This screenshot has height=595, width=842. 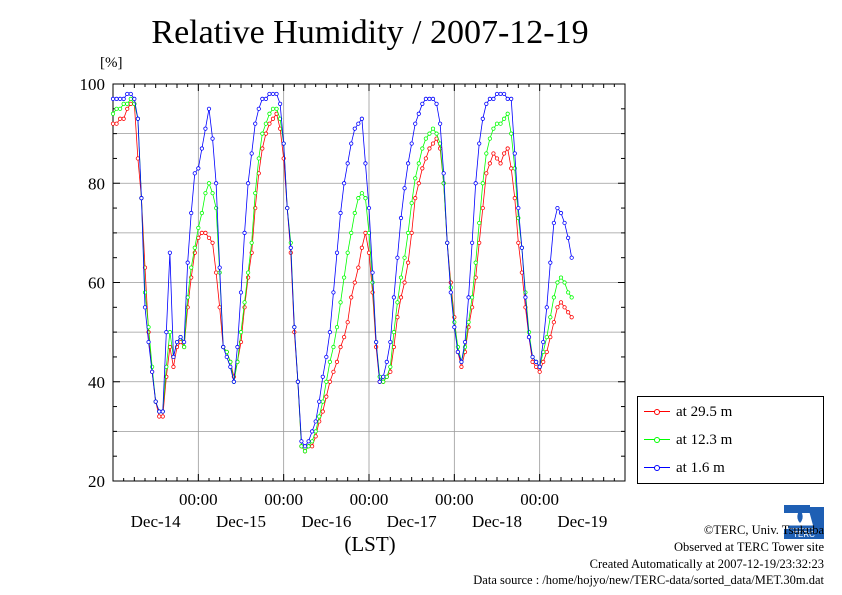 I want to click on x-date-label: Dec-15, so click(x=241, y=521).